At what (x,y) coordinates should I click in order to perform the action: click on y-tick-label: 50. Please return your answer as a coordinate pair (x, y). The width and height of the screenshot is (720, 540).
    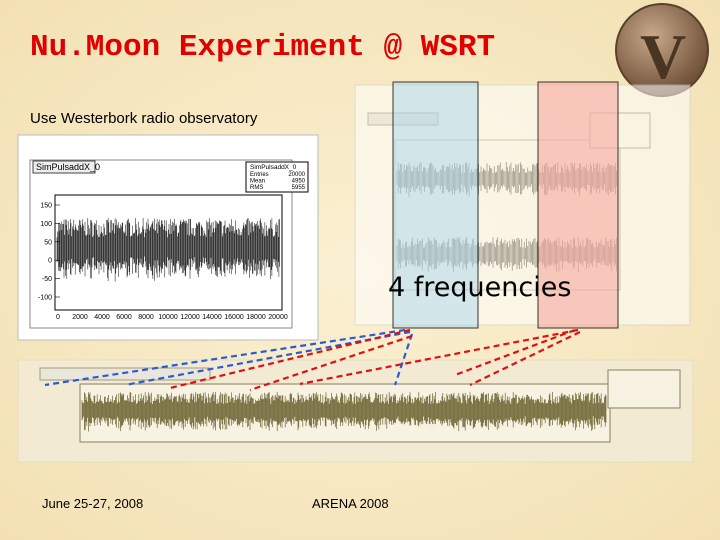
    Looking at the image, I should click on (48, 242).